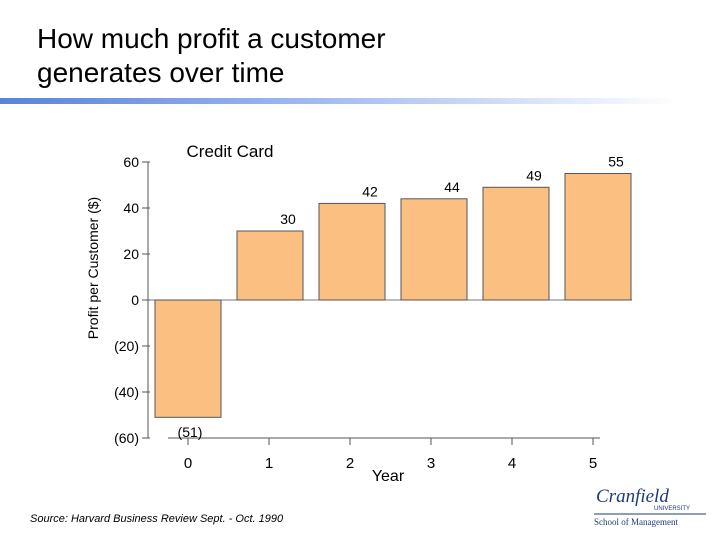 This screenshot has height=540, width=720. What do you see at coordinates (131, 208) in the screenshot?
I see `y-tick-label: 40` at bounding box center [131, 208].